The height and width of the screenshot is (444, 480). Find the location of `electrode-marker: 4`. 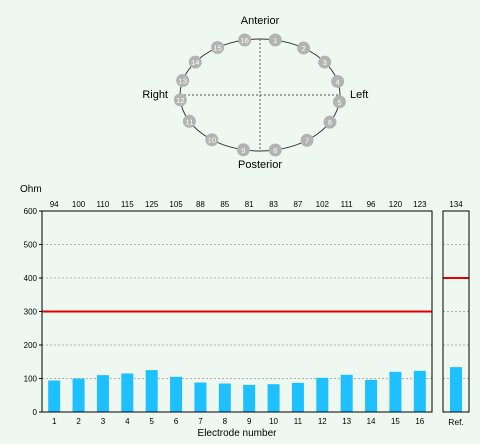

electrode-marker: 4 is located at coordinates (338, 81).